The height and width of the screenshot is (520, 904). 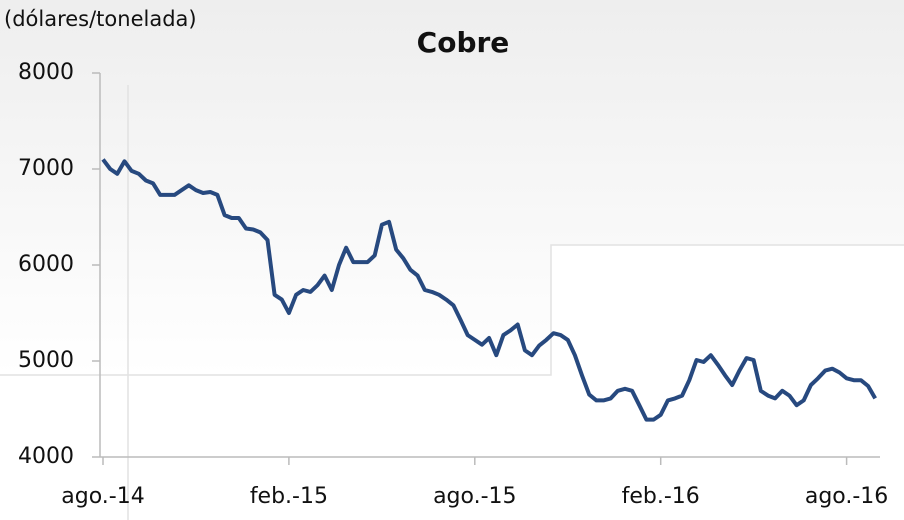 I want to click on y-axis-label: (dólares/tonelada), so click(x=100, y=19).